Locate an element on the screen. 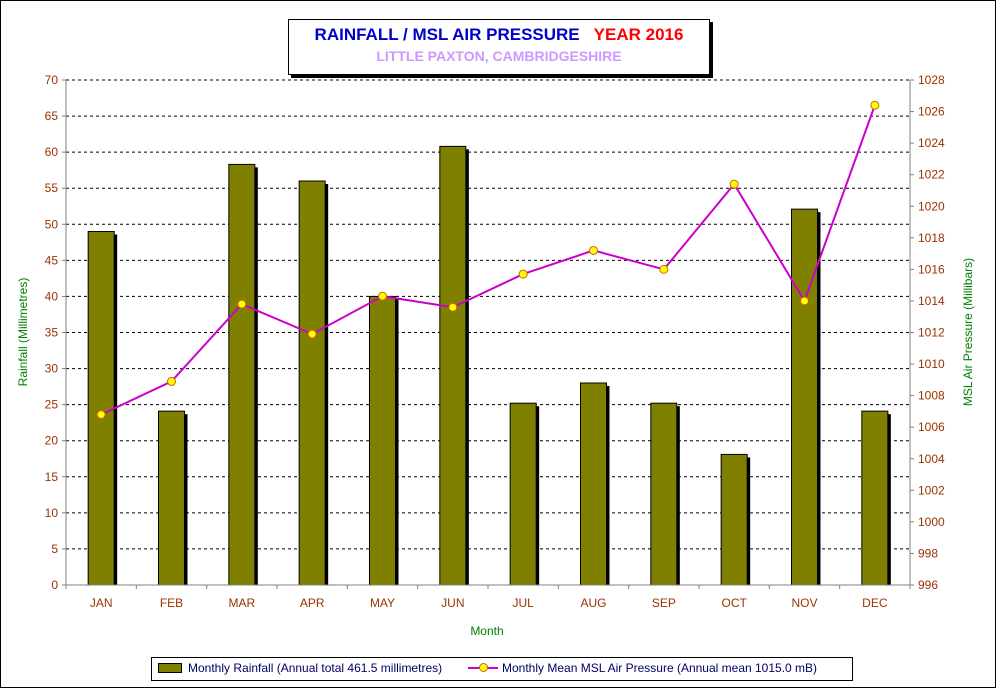 The width and height of the screenshot is (996, 688). y-tick-label: 0 is located at coordinates (54, 585).